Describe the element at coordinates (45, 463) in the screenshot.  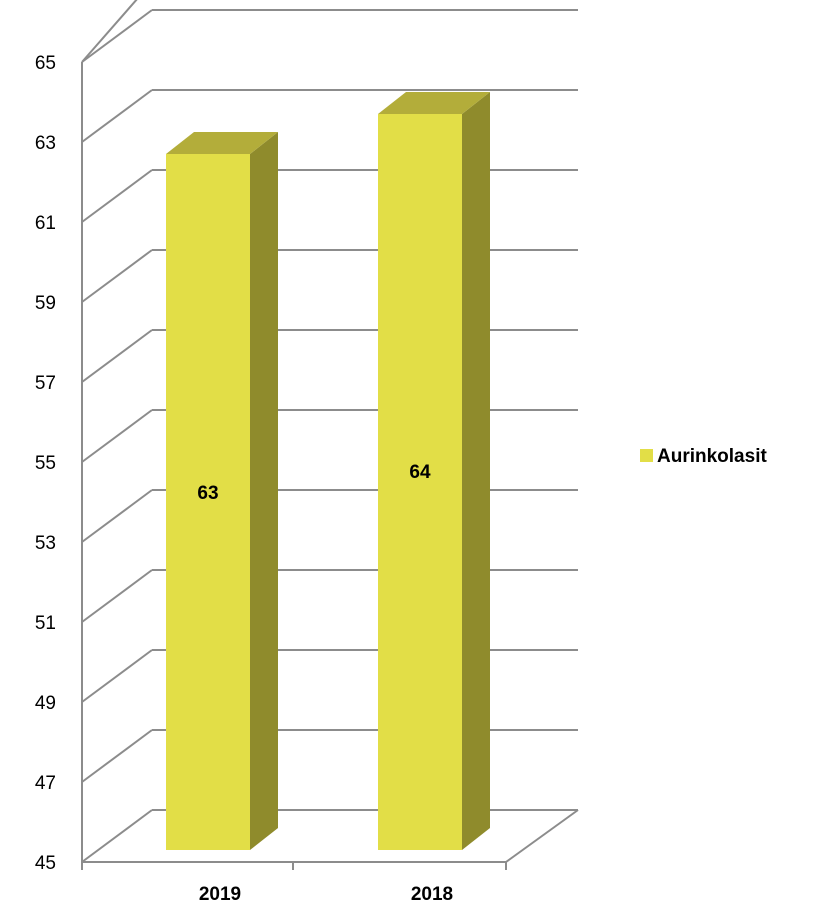
I see `y-tick-label: 55` at that location.